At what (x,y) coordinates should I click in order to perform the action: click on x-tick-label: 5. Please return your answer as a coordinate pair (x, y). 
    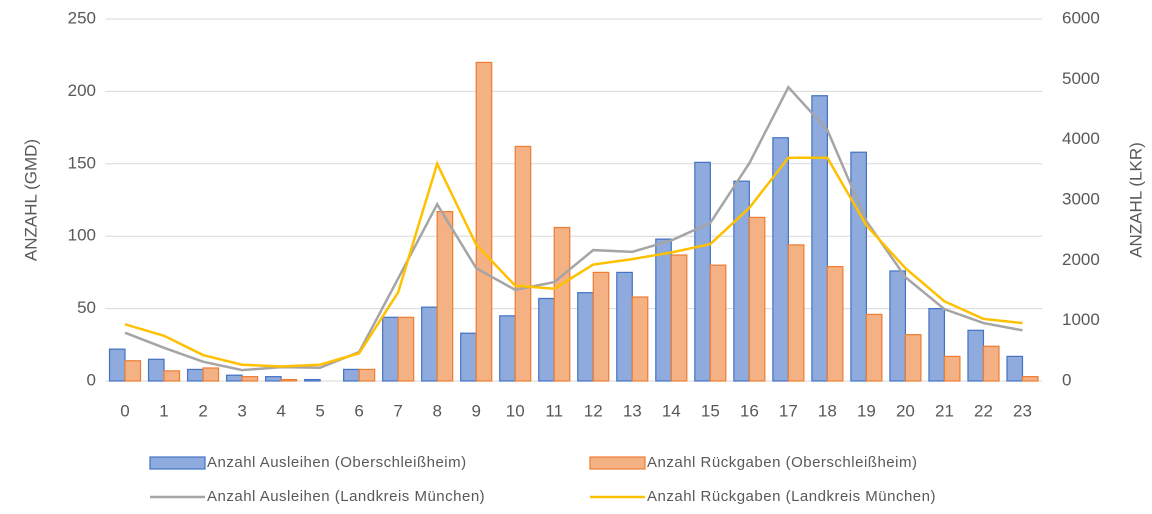
    Looking at the image, I should click on (319, 410).